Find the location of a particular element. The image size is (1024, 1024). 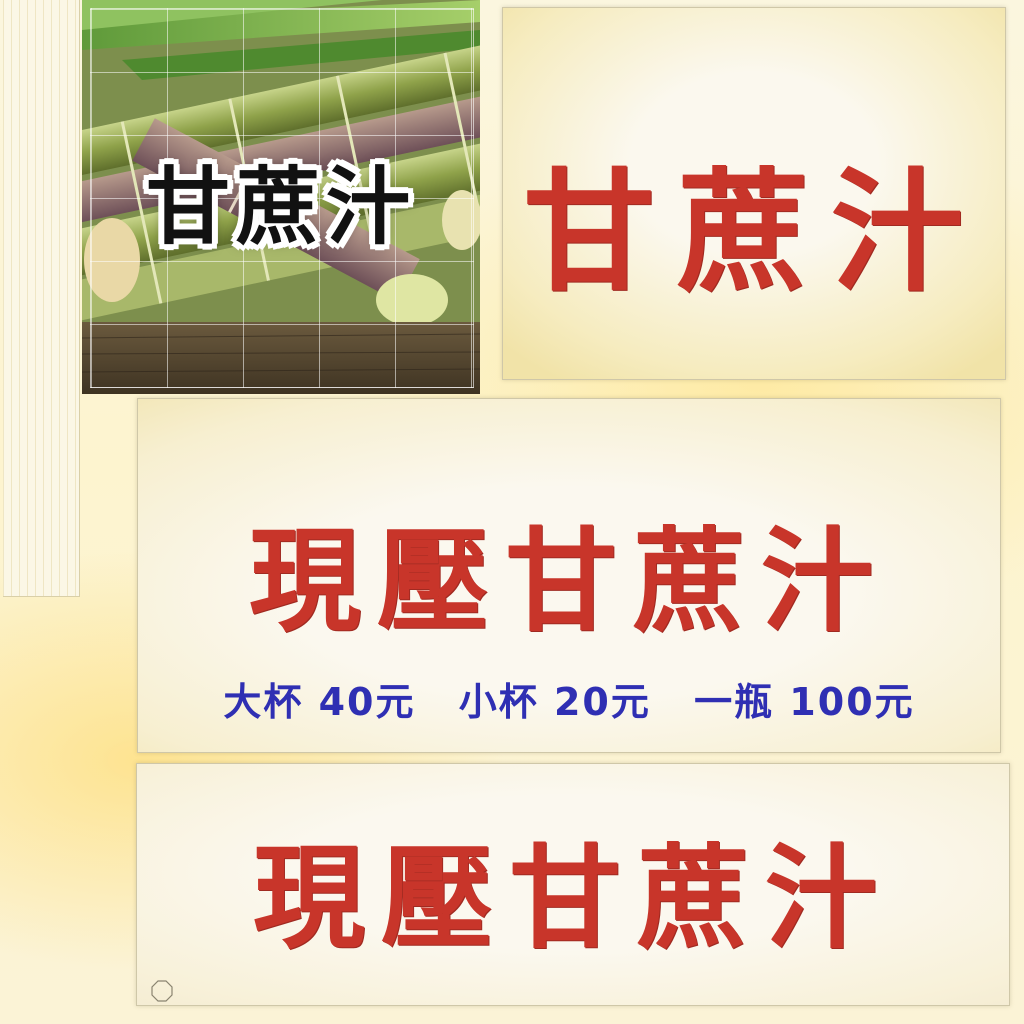

price-bottle: 一瓶 100元 is located at coordinates (804, 702).